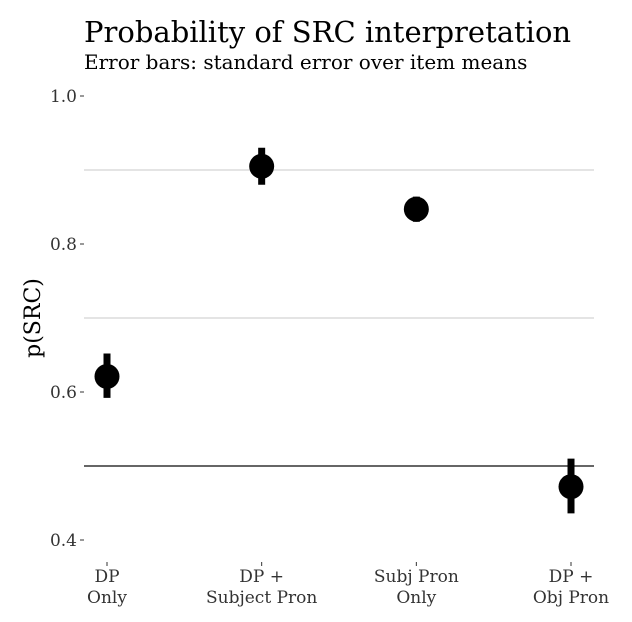 The height and width of the screenshot is (622, 632). What do you see at coordinates (63, 541) in the screenshot?
I see `y-tick-label: 0.4` at bounding box center [63, 541].